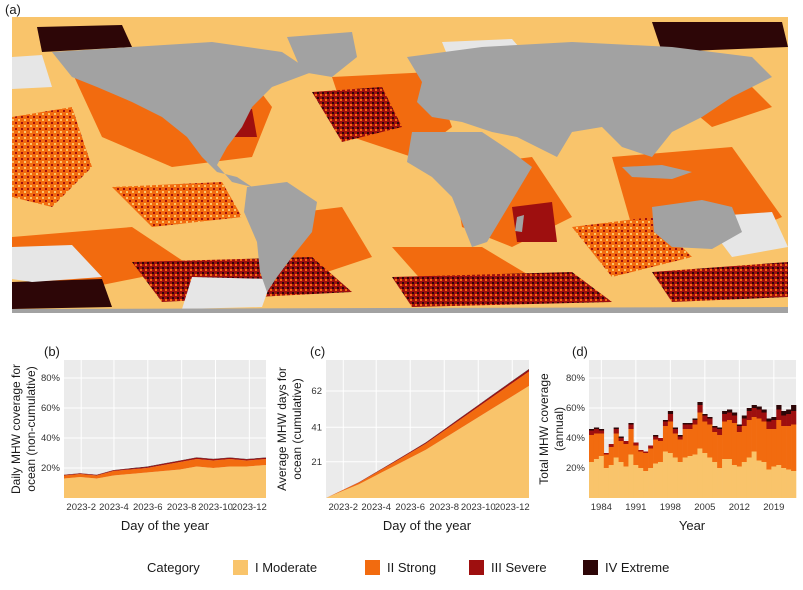 The width and height of the screenshot is (803, 590). What do you see at coordinates (165, 469) in the screenshot?
I see `area-strong` at bounding box center [165, 469].